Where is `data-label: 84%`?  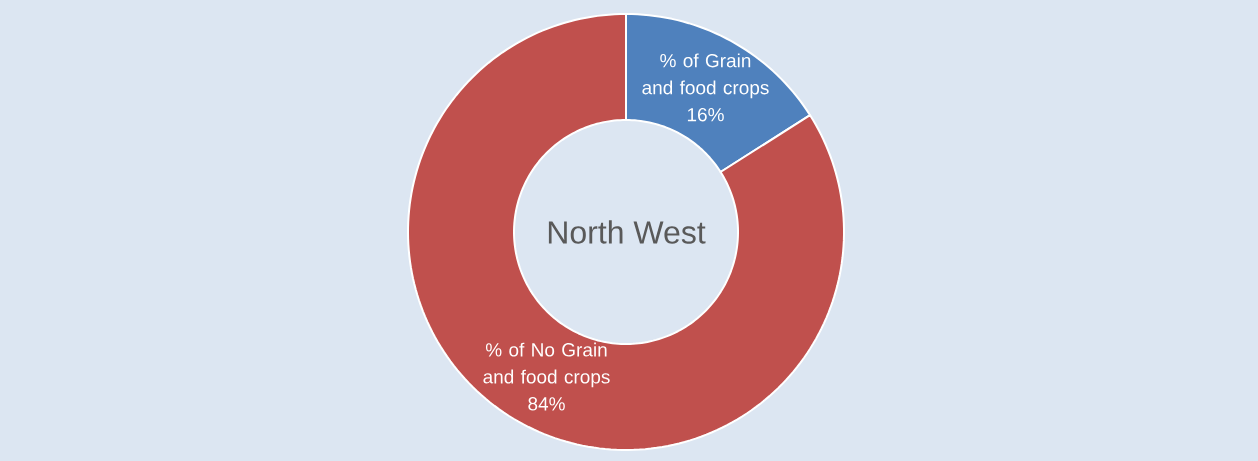
data-label: 84% is located at coordinates (546, 404).